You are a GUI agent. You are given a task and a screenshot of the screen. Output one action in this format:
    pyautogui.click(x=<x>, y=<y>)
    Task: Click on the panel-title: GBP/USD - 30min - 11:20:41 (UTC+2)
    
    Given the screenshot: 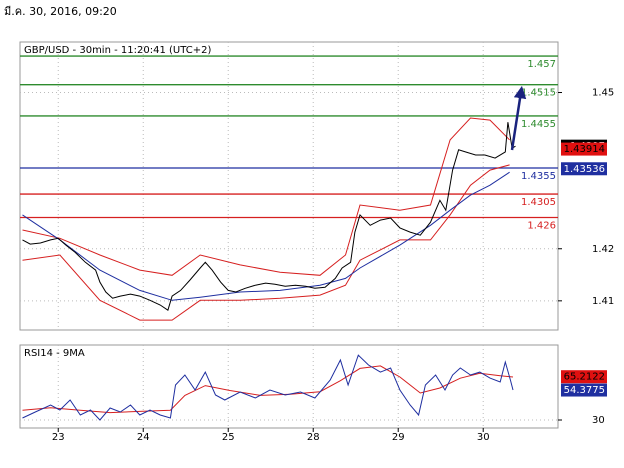 What is the action you would take?
    pyautogui.click(x=117, y=50)
    